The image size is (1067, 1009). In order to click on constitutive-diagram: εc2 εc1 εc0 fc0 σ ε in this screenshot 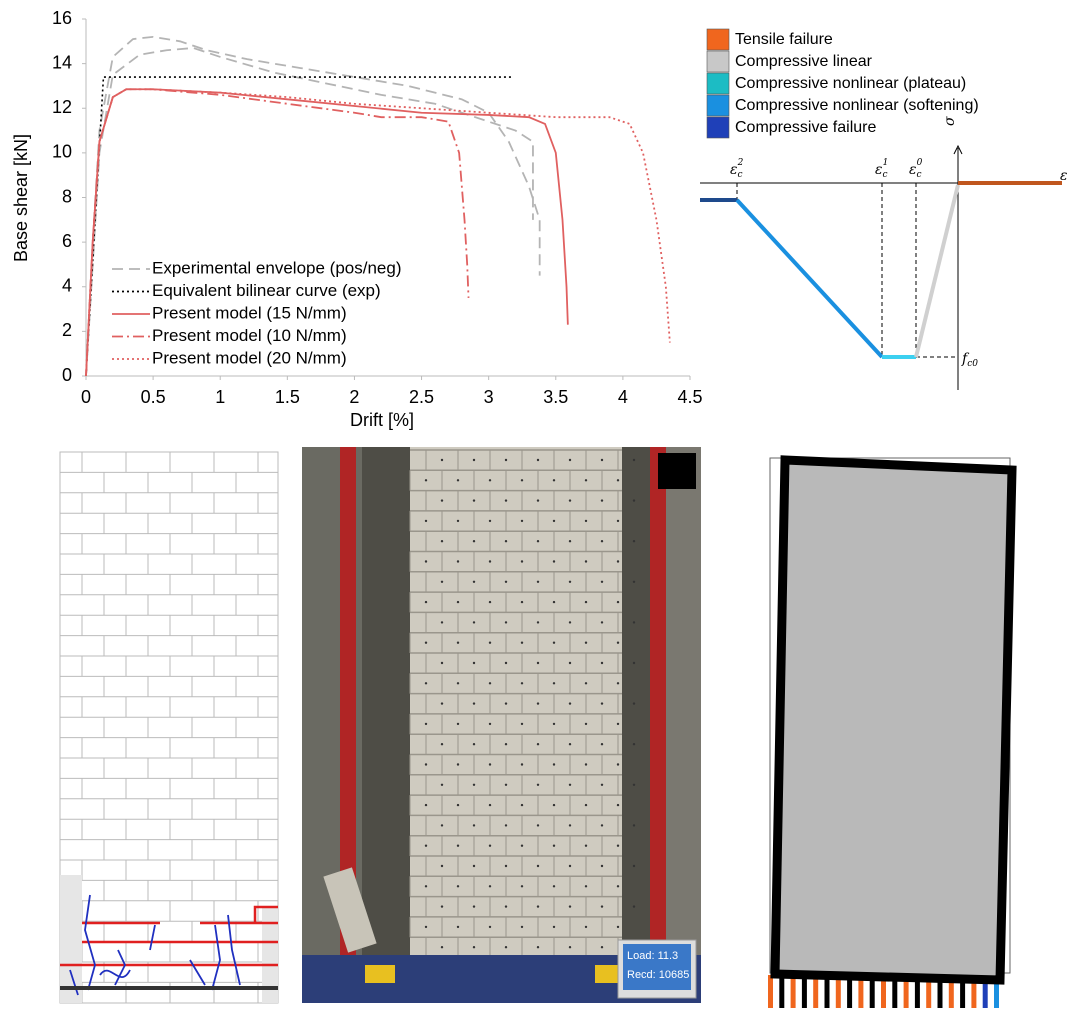, I will do `click(883, 253)`.